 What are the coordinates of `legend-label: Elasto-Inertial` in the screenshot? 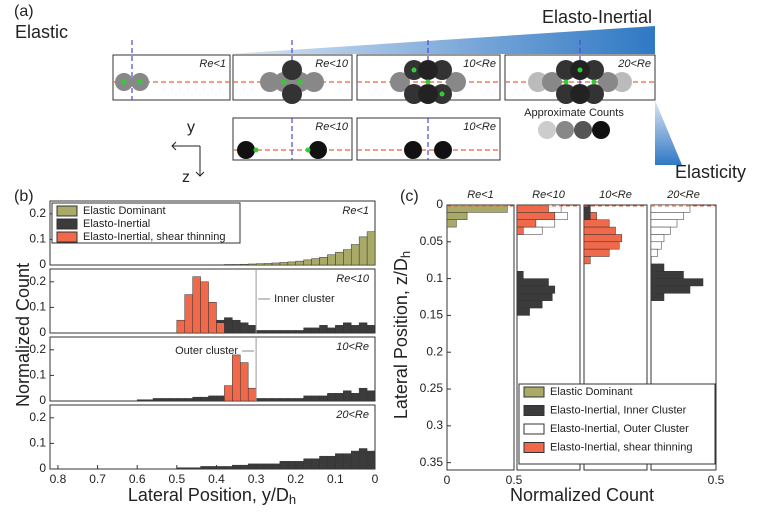 It's located at (116, 224).